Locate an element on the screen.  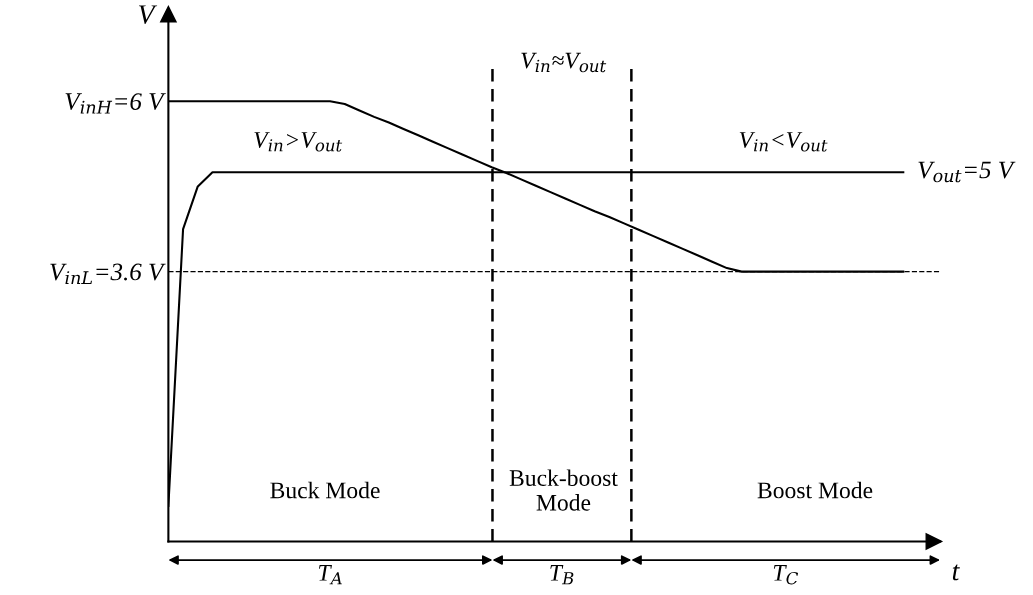
y-tick-label: V$_{inL}$=3.6 V is located at coordinates (108, 274).